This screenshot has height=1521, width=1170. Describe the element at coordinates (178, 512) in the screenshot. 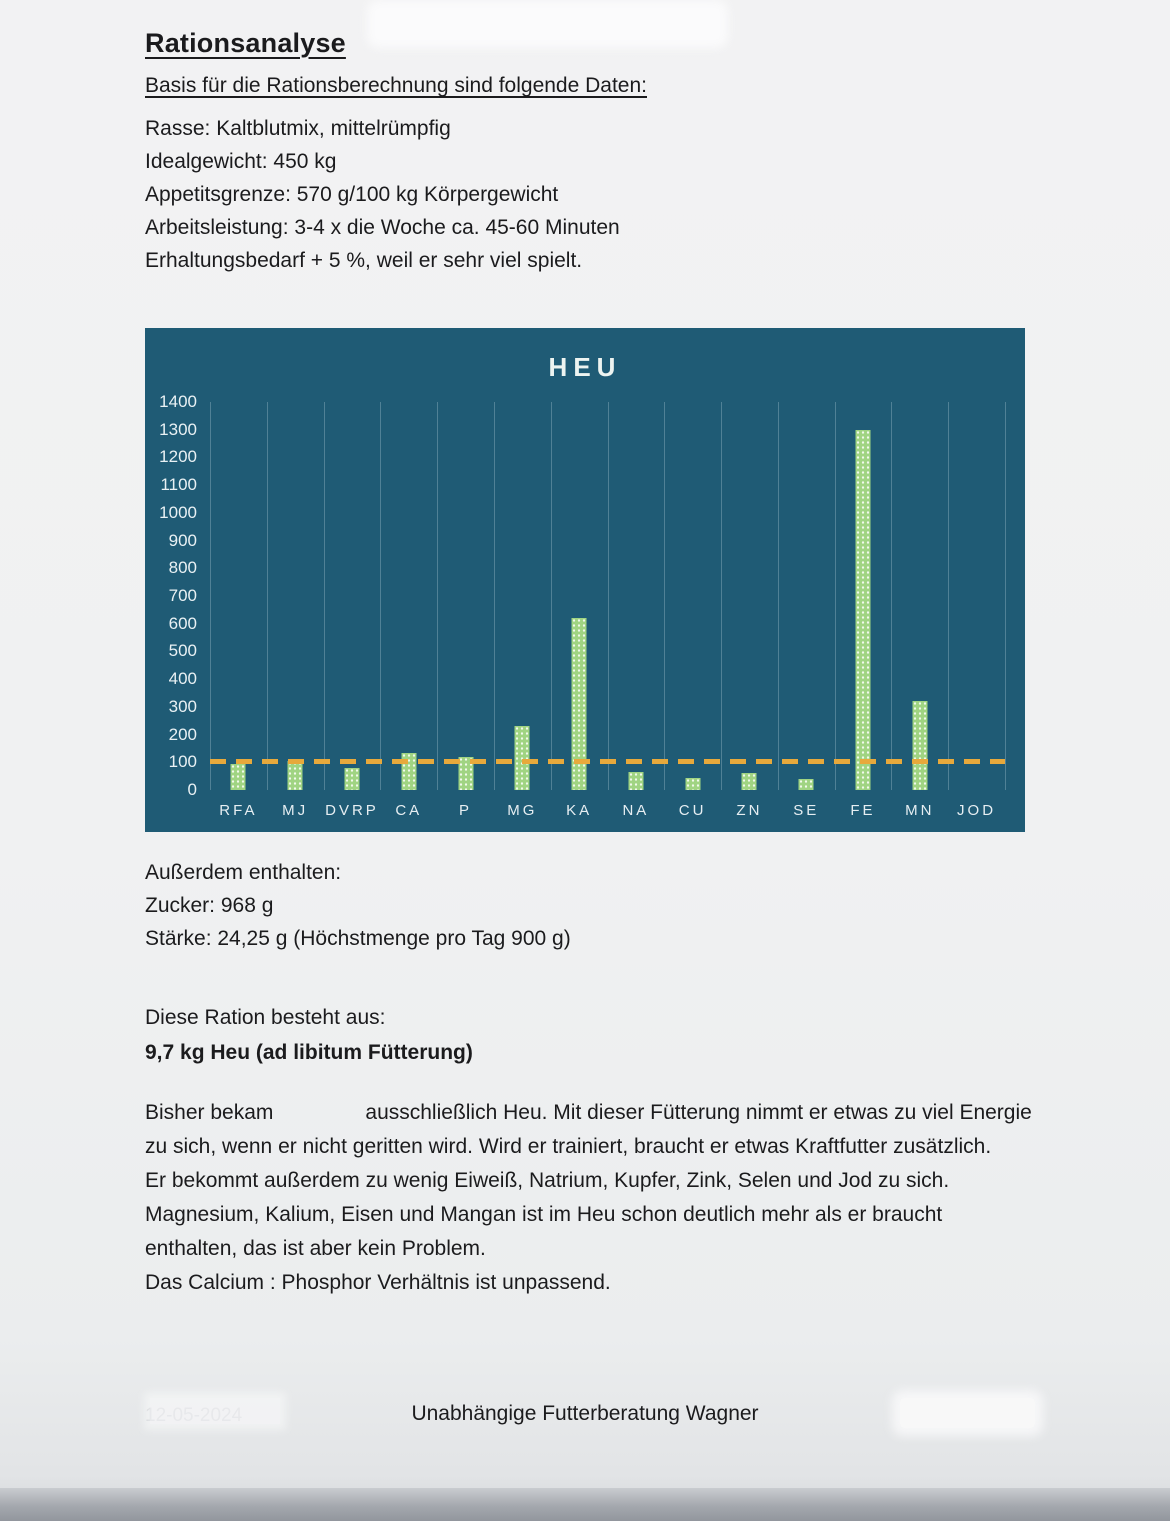

I see `y-axis-label: 1000` at that location.